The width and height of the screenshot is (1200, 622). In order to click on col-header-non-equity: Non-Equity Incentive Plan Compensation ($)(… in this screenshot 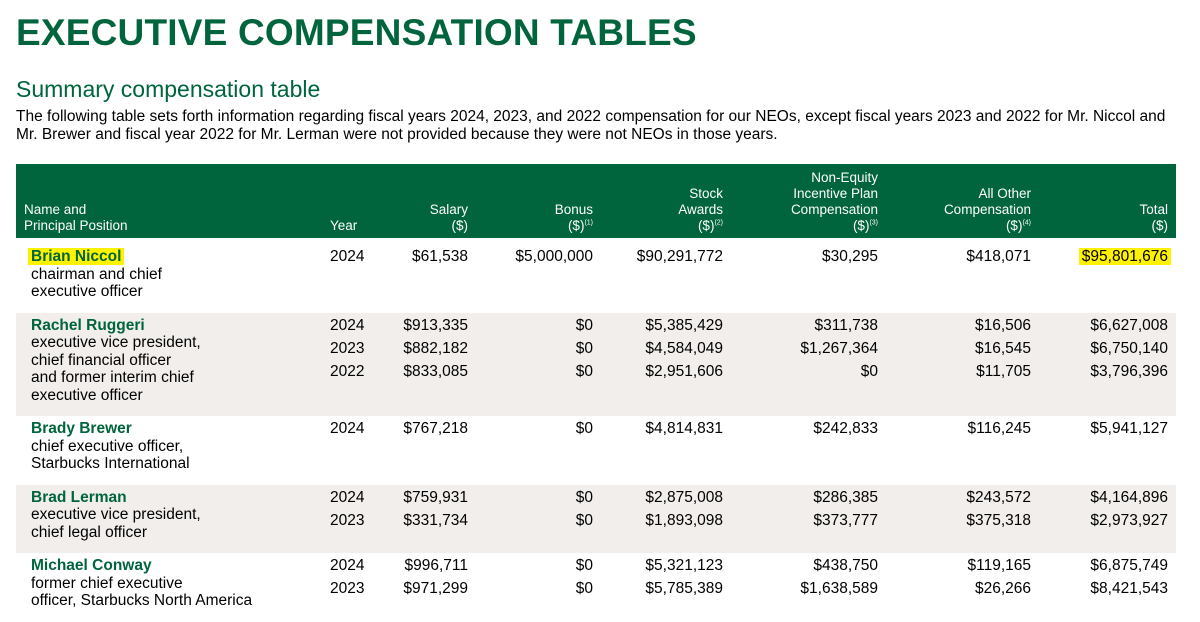, I will do `click(808, 201)`.